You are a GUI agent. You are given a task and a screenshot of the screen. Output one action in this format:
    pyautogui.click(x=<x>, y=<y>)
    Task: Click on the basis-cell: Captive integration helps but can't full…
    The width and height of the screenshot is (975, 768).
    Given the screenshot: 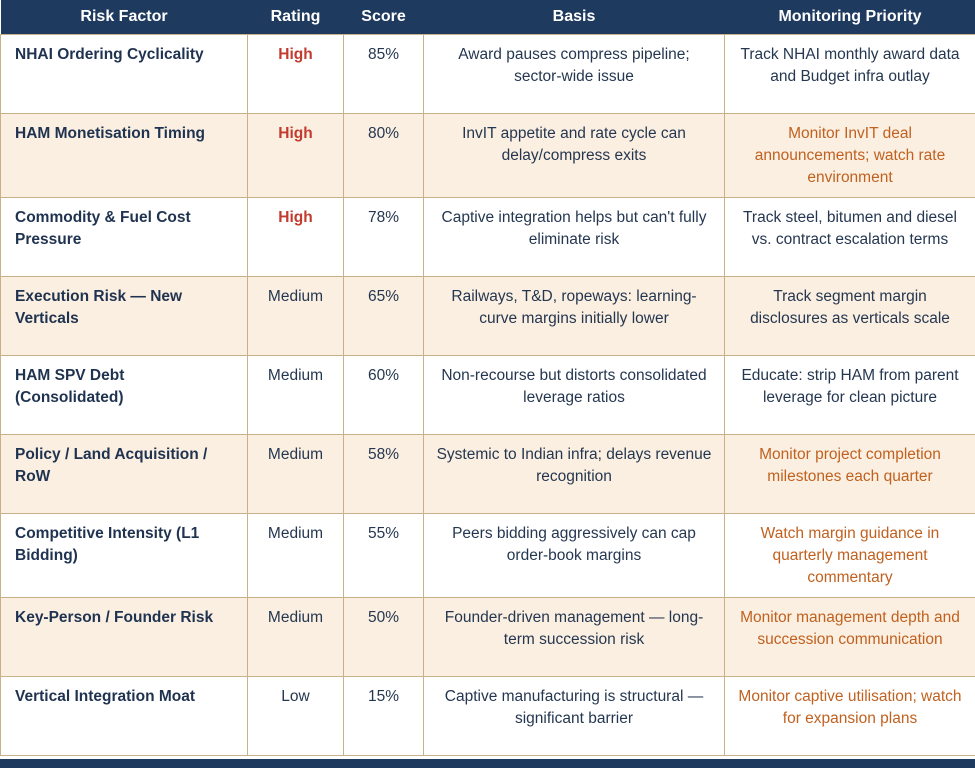 What is the action you would take?
    pyautogui.click(x=574, y=237)
    